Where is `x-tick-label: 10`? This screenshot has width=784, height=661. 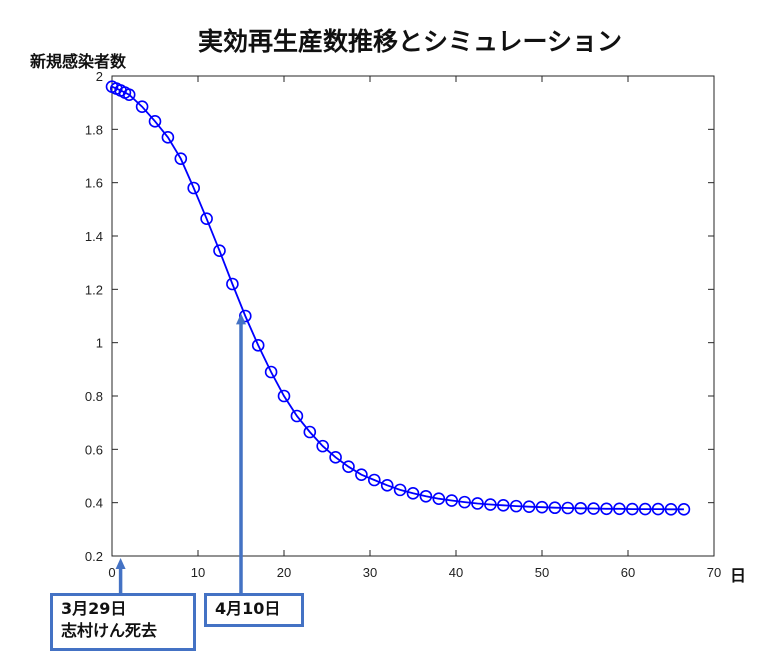 x-tick-label: 10 is located at coordinates (198, 572).